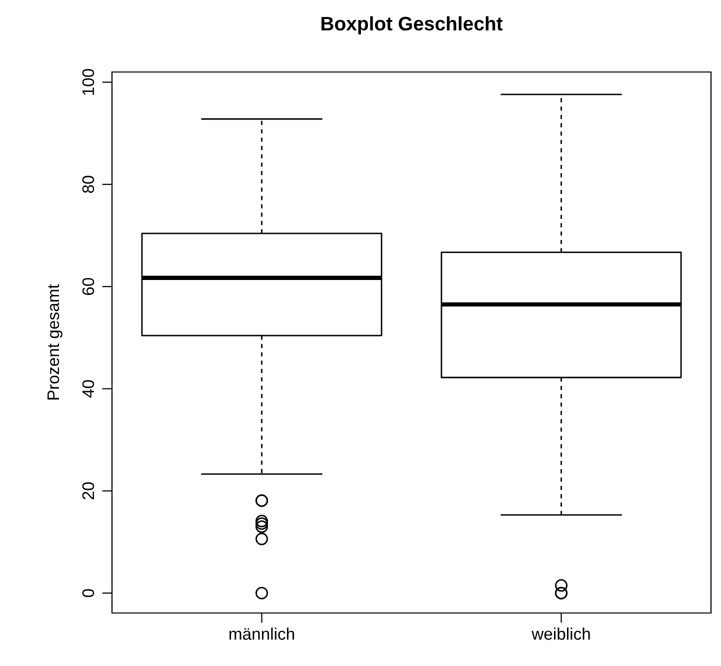 The width and height of the screenshot is (721, 666). What do you see at coordinates (88, 593) in the screenshot?
I see `y-tick-label: 0` at bounding box center [88, 593].